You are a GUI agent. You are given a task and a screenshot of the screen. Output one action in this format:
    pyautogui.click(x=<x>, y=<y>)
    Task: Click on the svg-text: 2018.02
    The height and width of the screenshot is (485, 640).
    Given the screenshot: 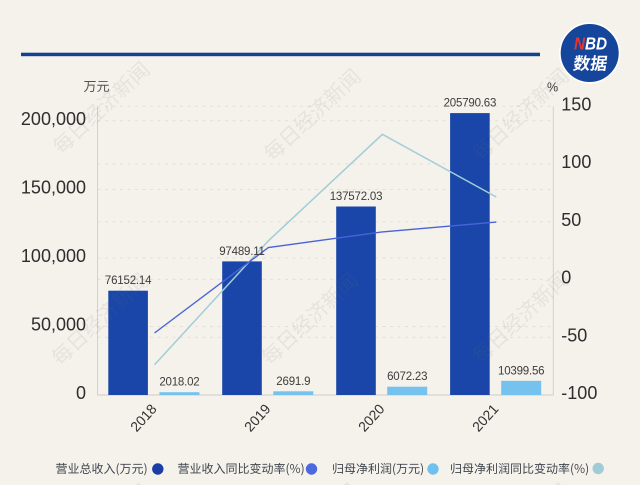 What is the action you would take?
    pyautogui.click(x=179, y=383)
    